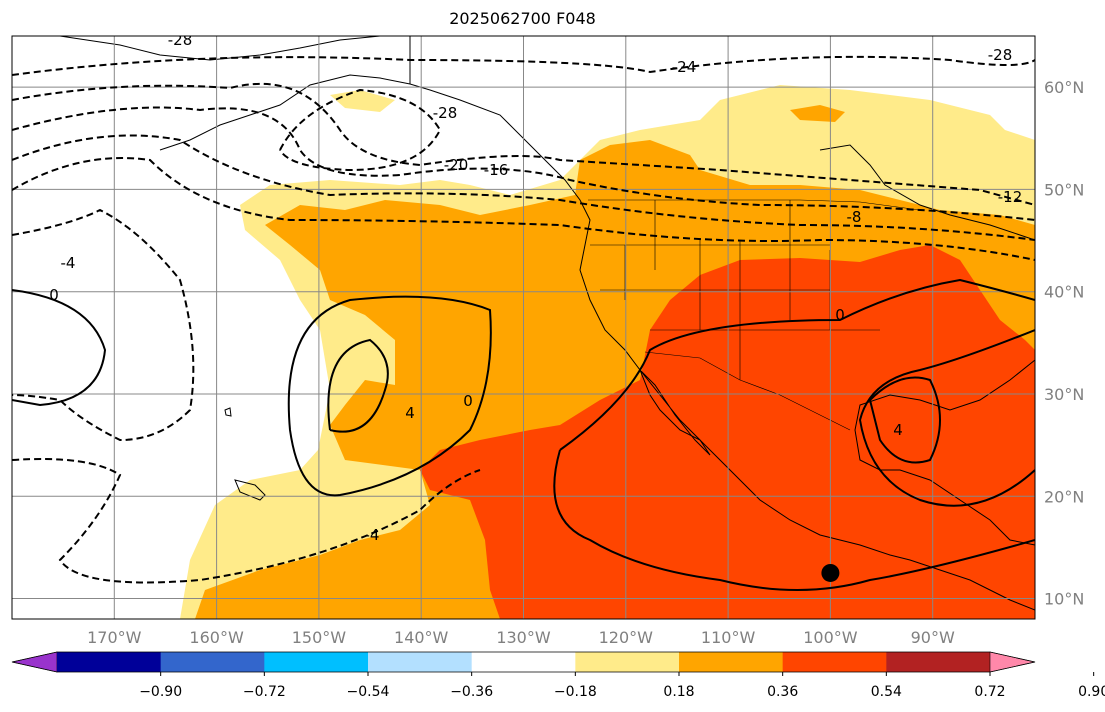  I want to click on colorbar-outline, so click(523, 662).